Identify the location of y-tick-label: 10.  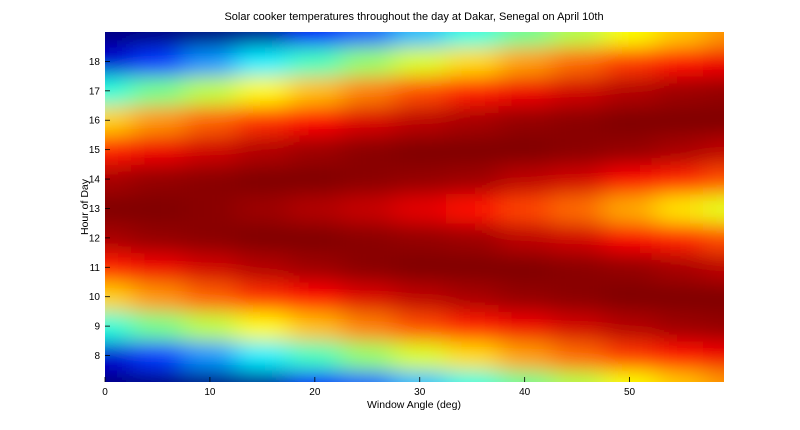
(95, 297).